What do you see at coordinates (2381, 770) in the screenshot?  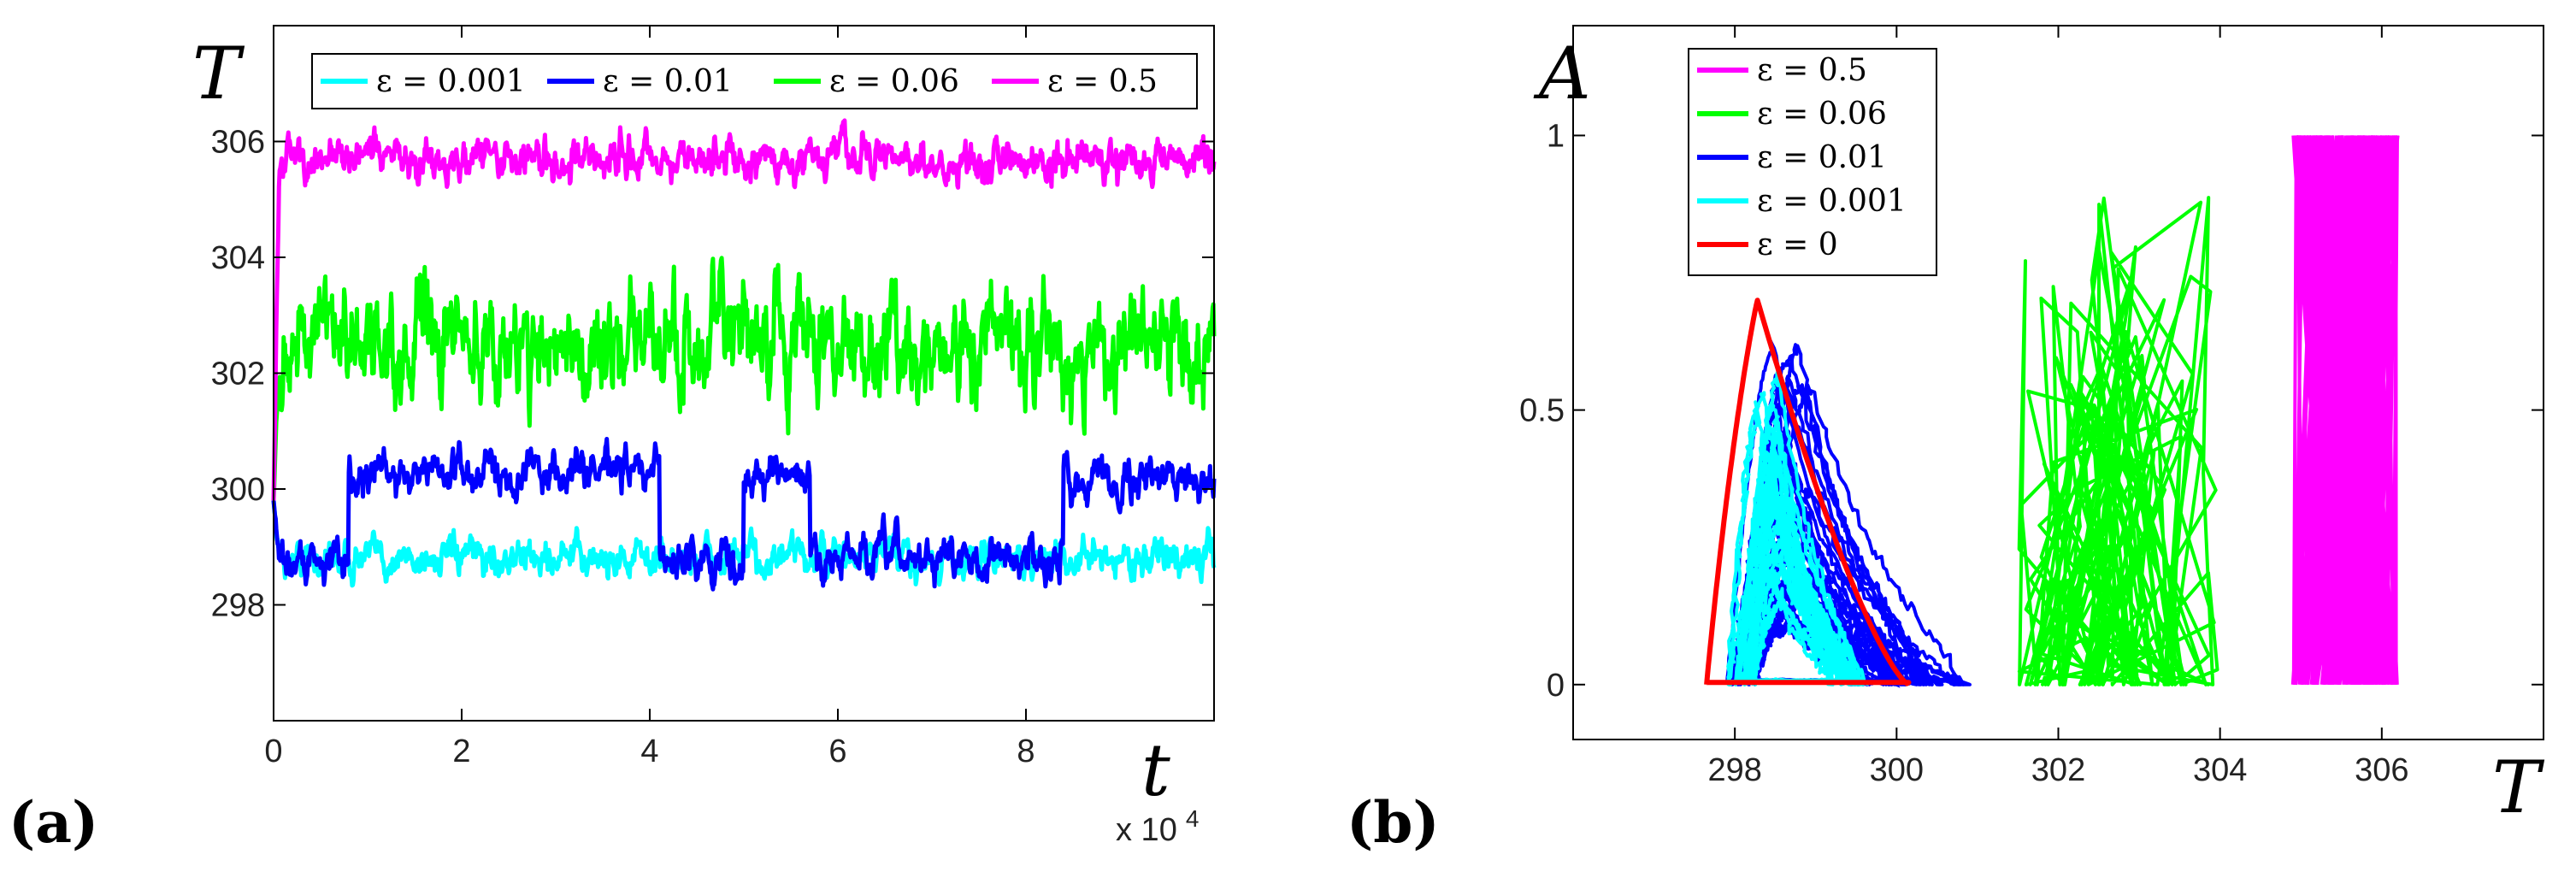 I see `b-xtick-label: 306` at bounding box center [2381, 770].